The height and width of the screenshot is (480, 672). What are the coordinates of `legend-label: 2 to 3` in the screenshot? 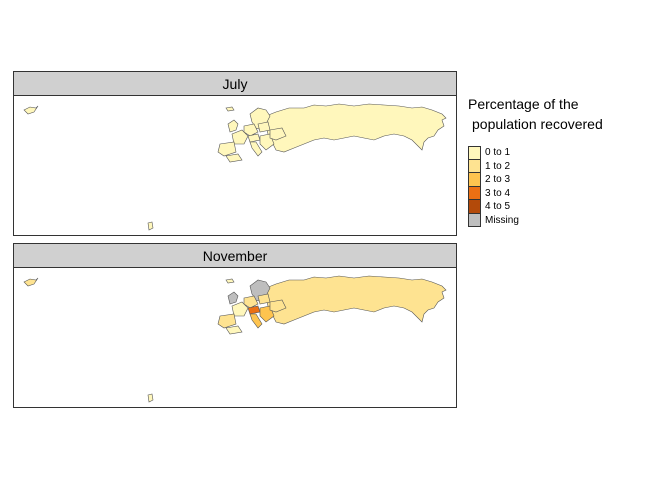 It's located at (498, 180).